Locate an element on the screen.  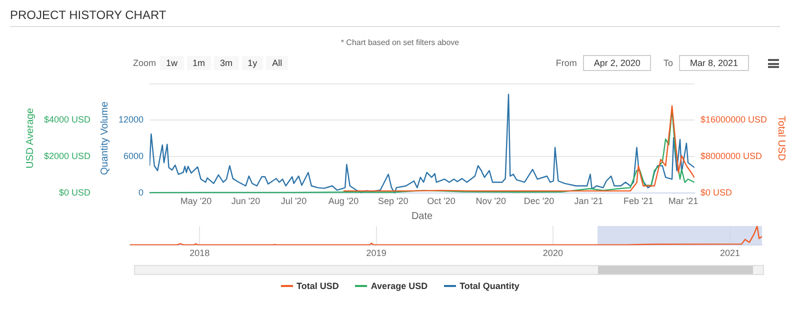
y-tick-label: 6000 is located at coordinates (134, 156).